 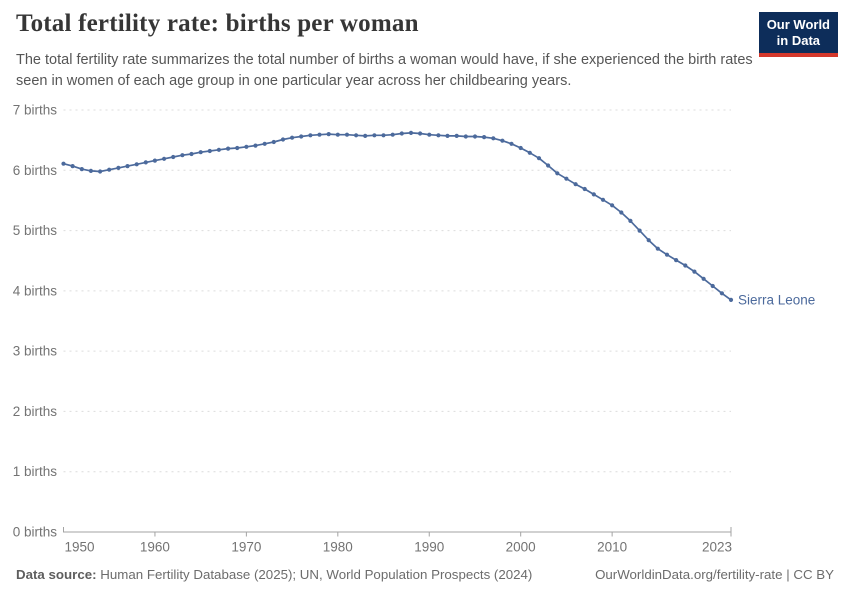 I want to click on owid-logo: Our World in Data, so click(x=798, y=34).